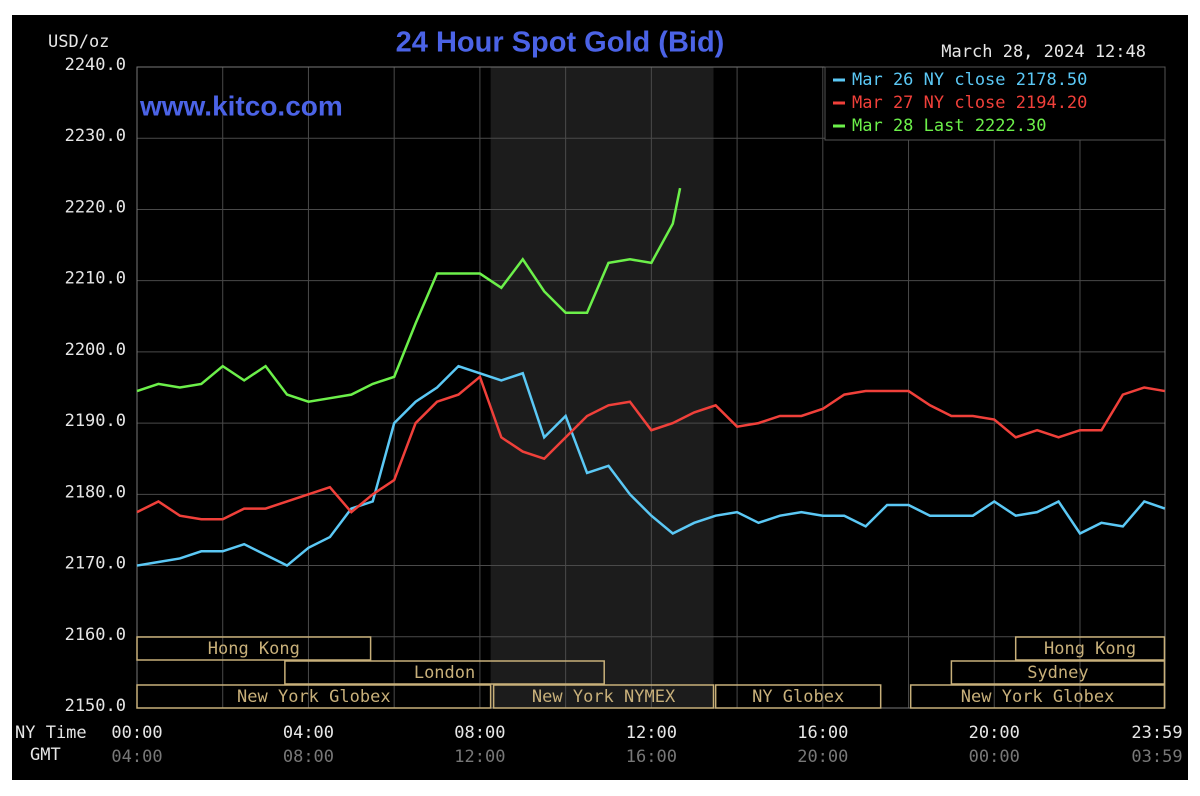  I want to click on x-tick-label: 00:00, so click(136, 733).